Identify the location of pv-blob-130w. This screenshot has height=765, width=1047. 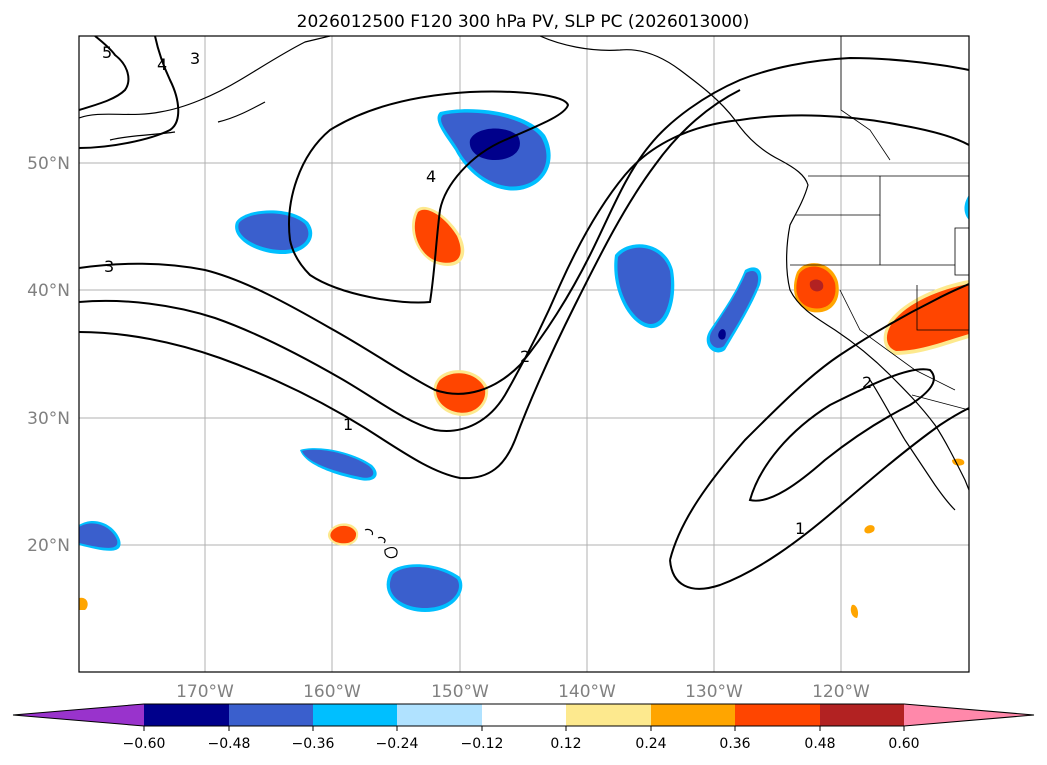
(734, 310).